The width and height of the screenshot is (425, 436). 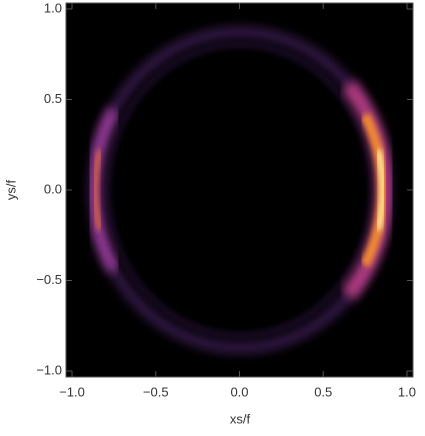 What do you see at coordinates (53, 7) in the screenshot?
I see `y-tick-label: 1.0` at bounding box center [53, 7].